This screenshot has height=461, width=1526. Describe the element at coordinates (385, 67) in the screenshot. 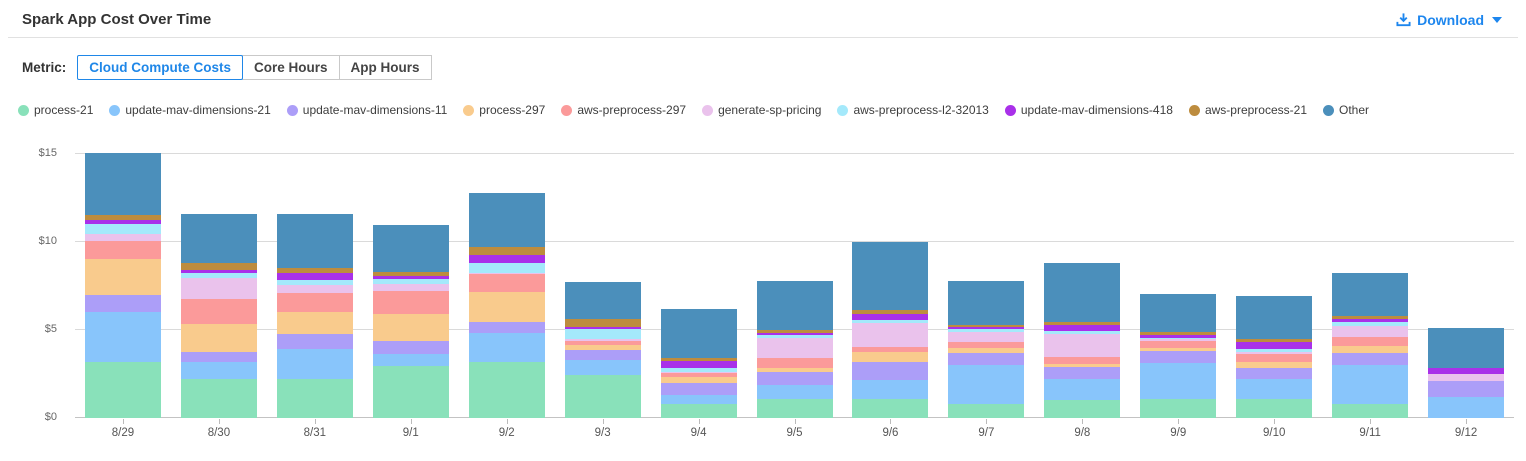

I see `tab-app-hours: App Hours` at that location.